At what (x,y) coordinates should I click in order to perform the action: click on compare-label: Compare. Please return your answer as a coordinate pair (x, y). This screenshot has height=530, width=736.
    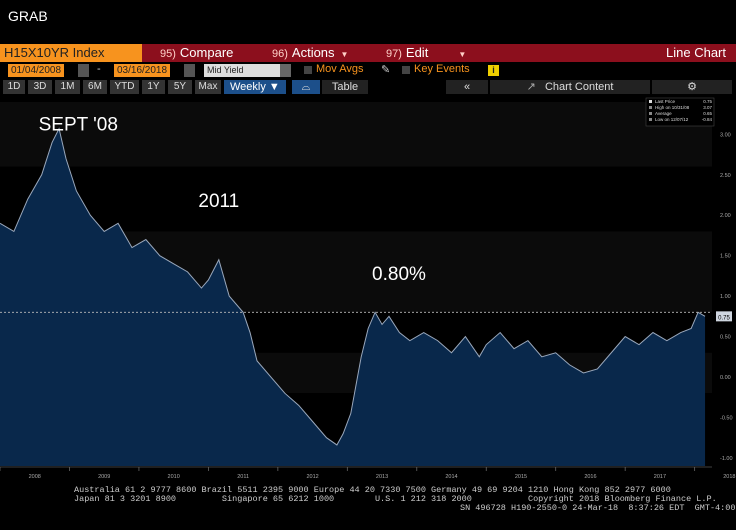
    Looking at the image, I should click on (206, 52).